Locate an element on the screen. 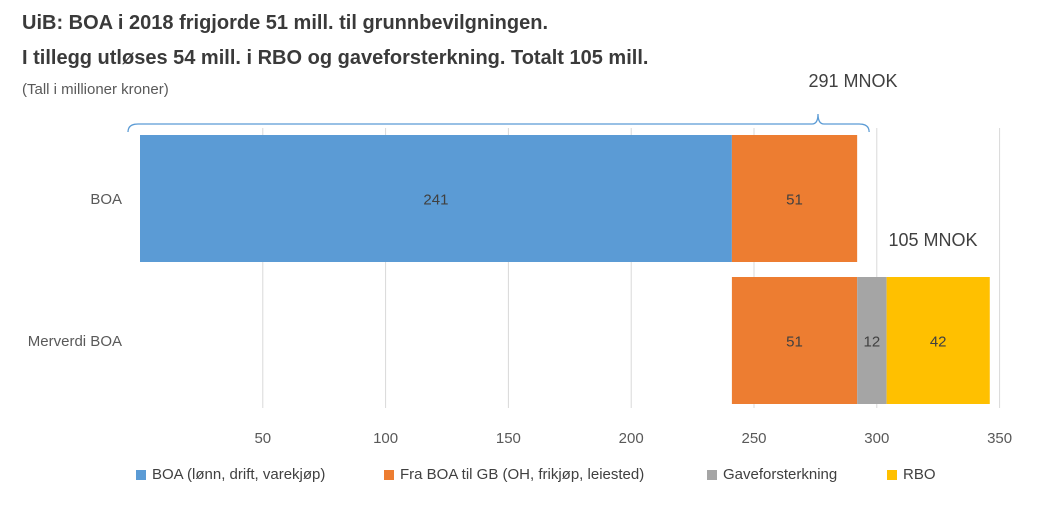 Image resolution: width=1062 pixels, height=506 pixels. total-brace is located at coordinates (498, 123).